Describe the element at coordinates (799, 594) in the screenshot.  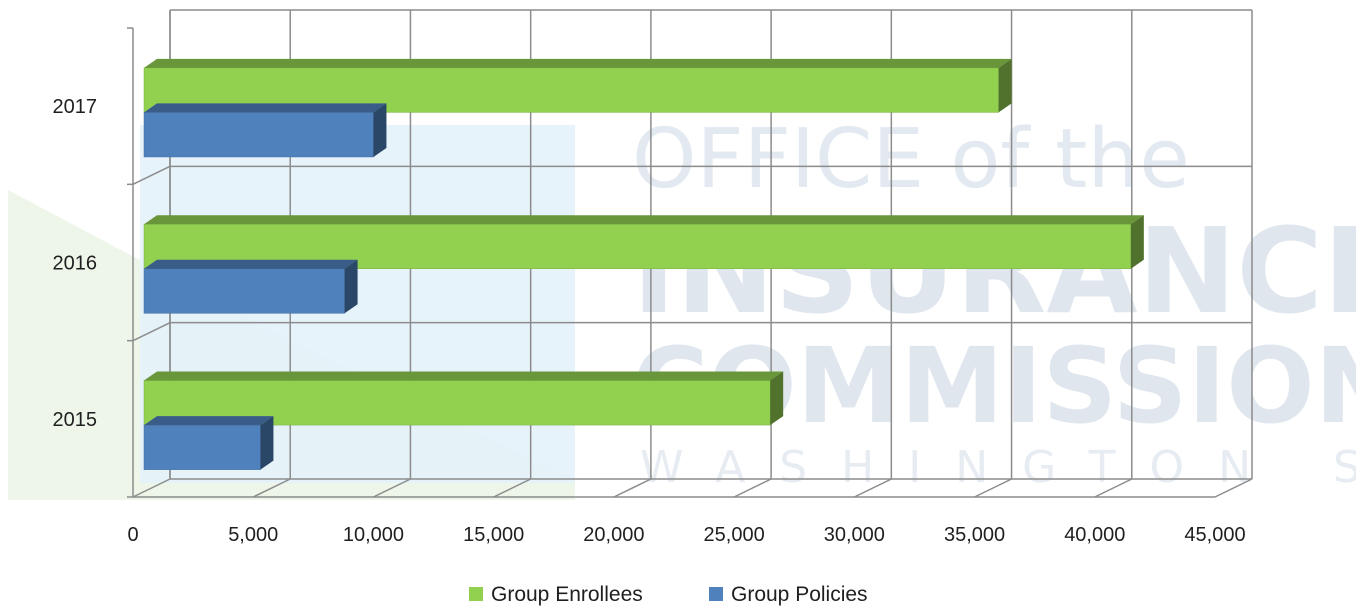
I see `legend-label-group-policies: Group Policies` at that location.